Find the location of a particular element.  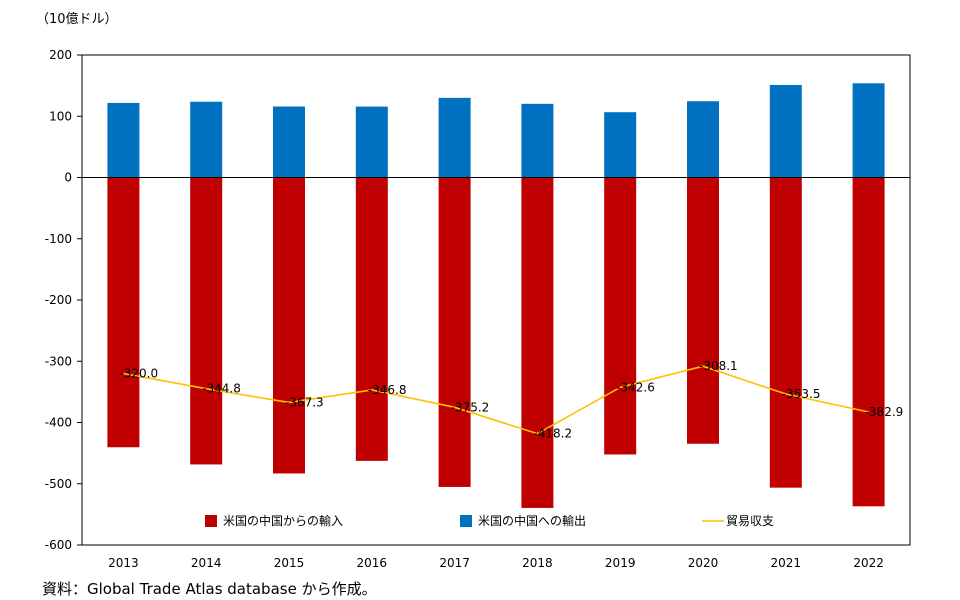

trade-balance-line is located at coordinates (496, 400).